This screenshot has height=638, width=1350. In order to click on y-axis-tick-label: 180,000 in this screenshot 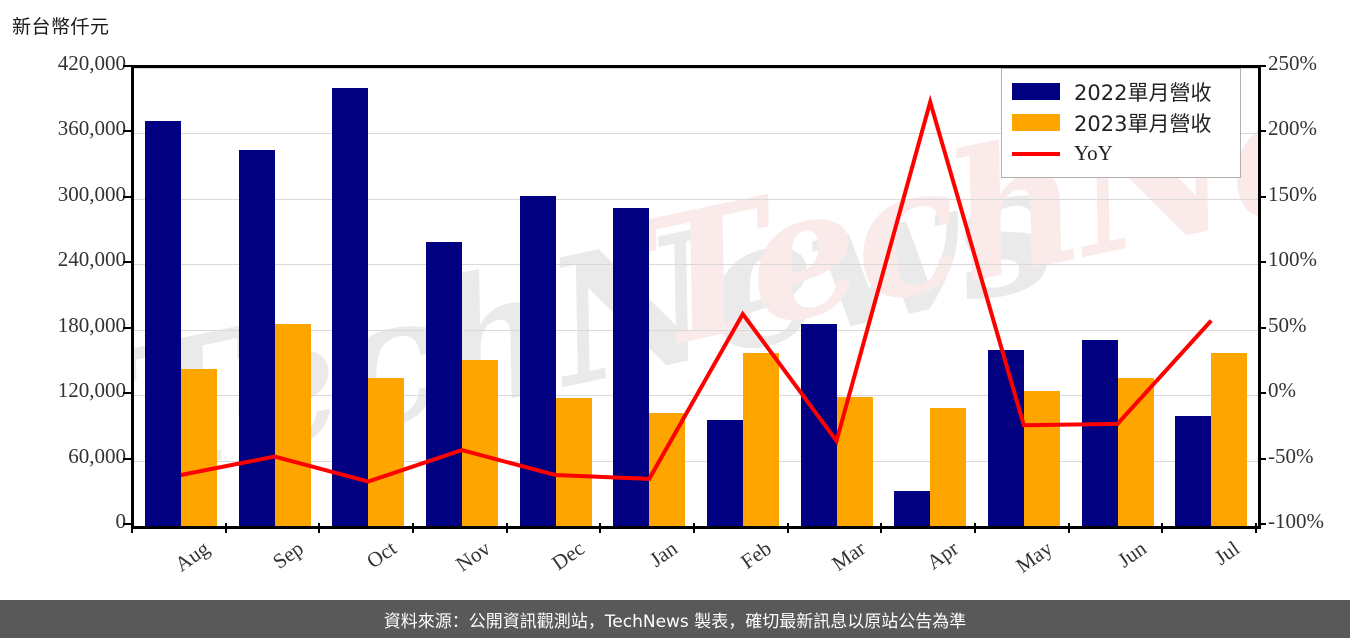, I will do `click(91, 324)`.